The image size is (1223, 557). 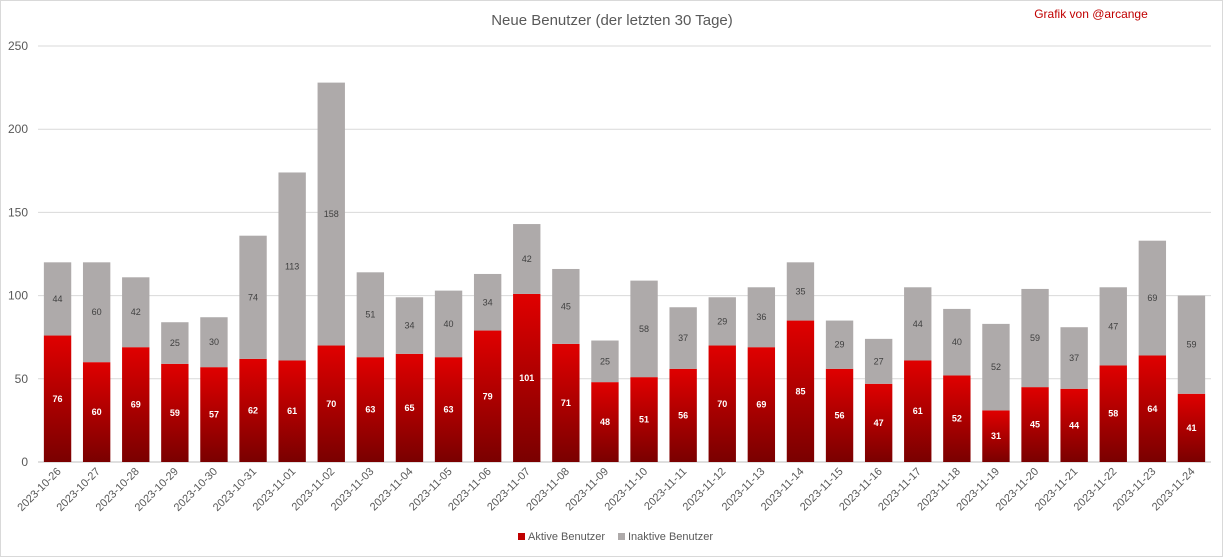 I want to click on data-label-inactive: 158, so click(x=331, y=214).